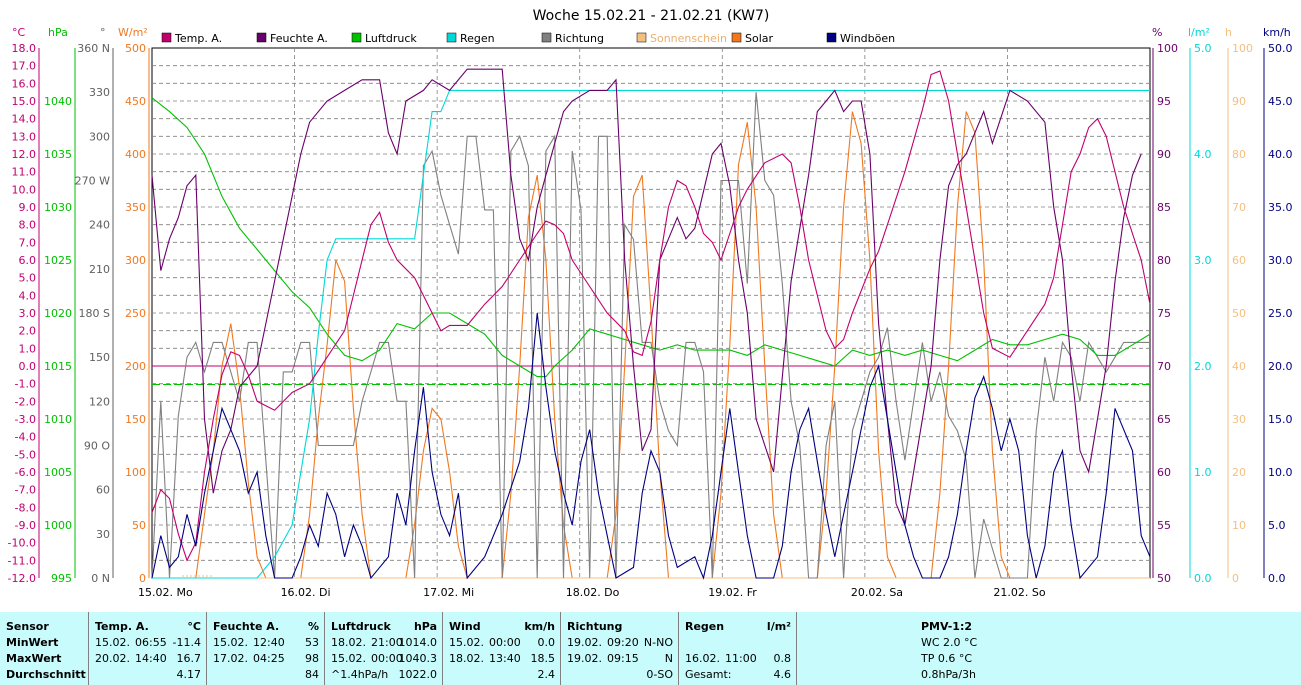  What do you see at coordinates (702, 658) in the screenshot?
I see `rain-max-date: 16.02.` at bounding box center [702, 658].